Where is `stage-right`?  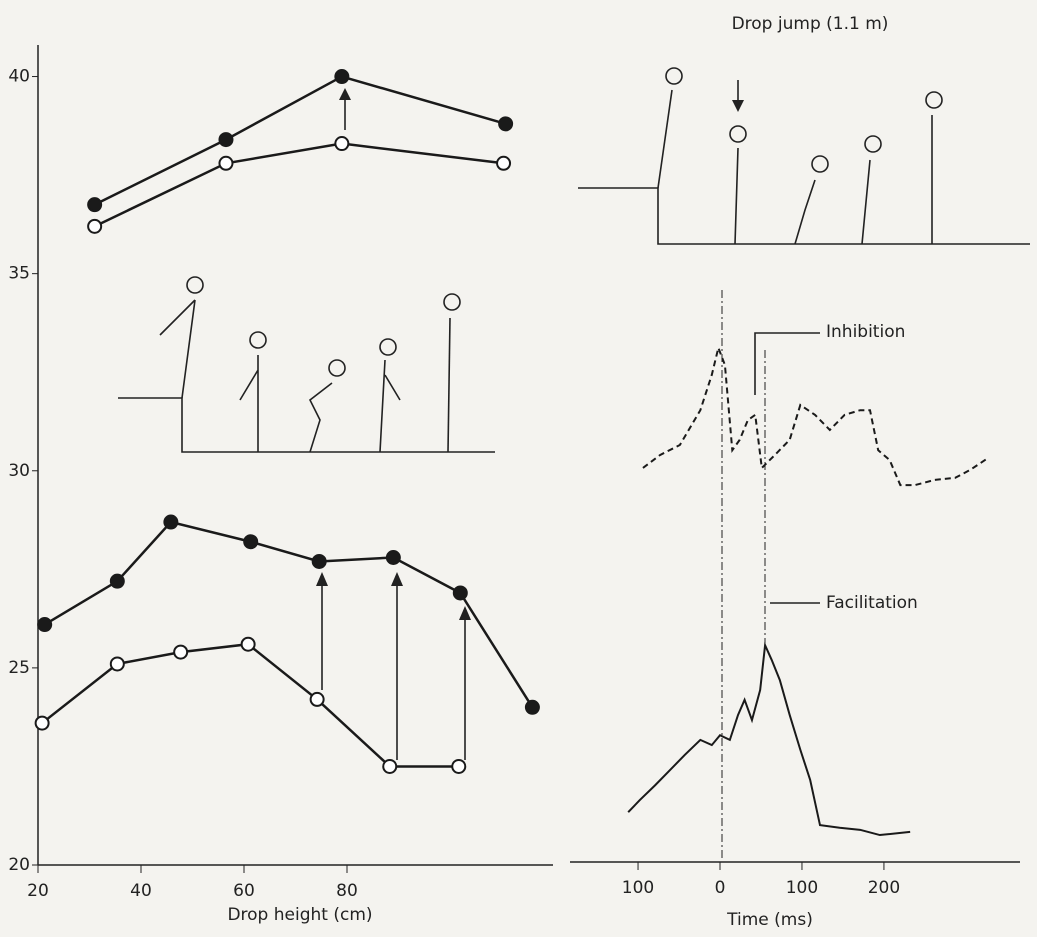 stage-right is located at coordinates (804, 156).